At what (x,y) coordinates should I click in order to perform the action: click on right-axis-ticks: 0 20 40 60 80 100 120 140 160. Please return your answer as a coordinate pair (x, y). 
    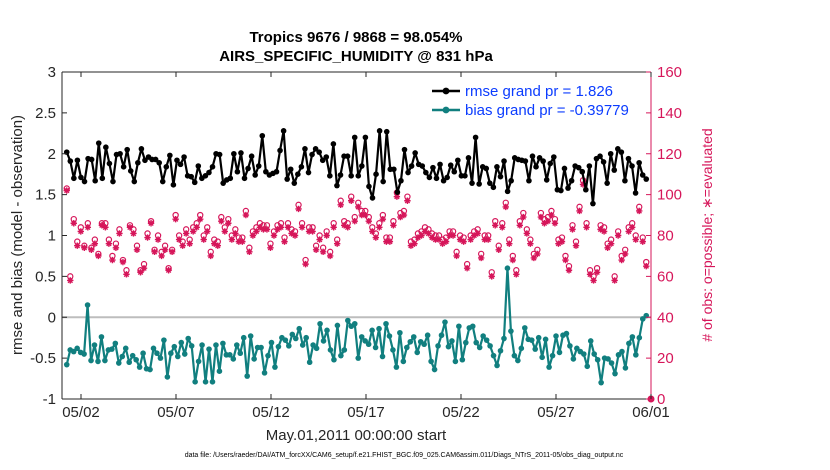
    Looking at the image, I should click on (664, 236).